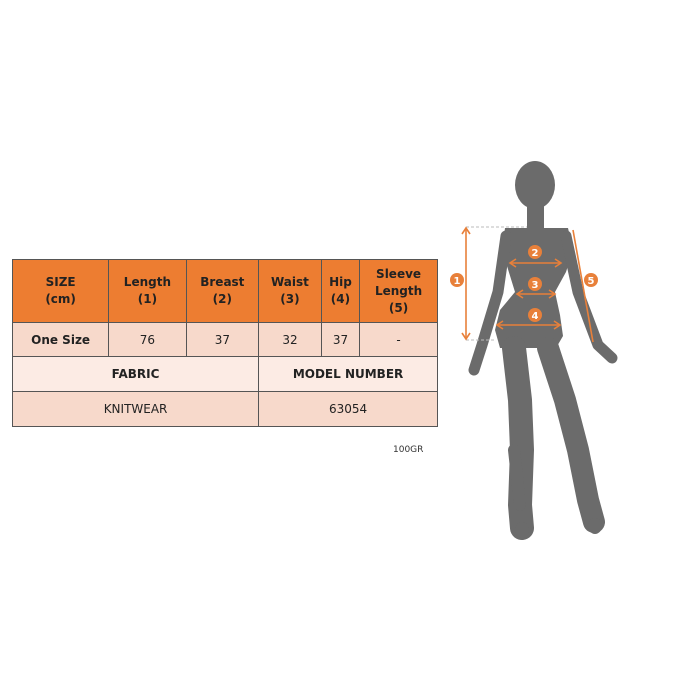  I want to click on sleeve-arrow, so click(583, 286).